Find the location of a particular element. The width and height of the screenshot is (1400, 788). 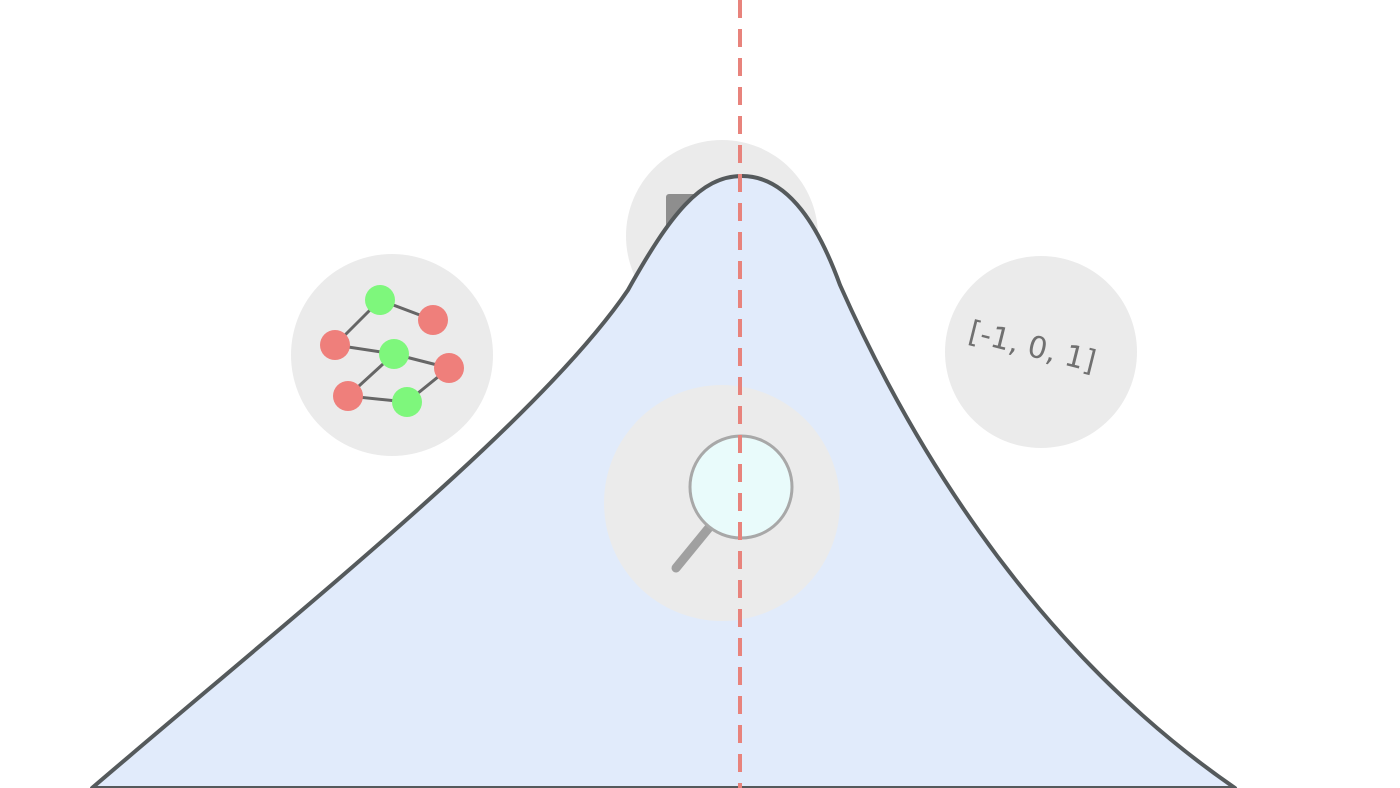

graph-badge is located at coordinates (392, 355).